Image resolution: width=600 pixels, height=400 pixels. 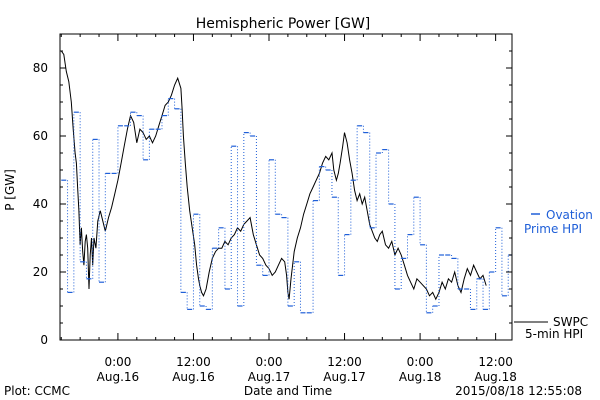 What do you see at coordinates (553, 229) in the screenshot?
I see `legend-ovation-label-line2: Prime HPI` at bounding box center [553, 229].